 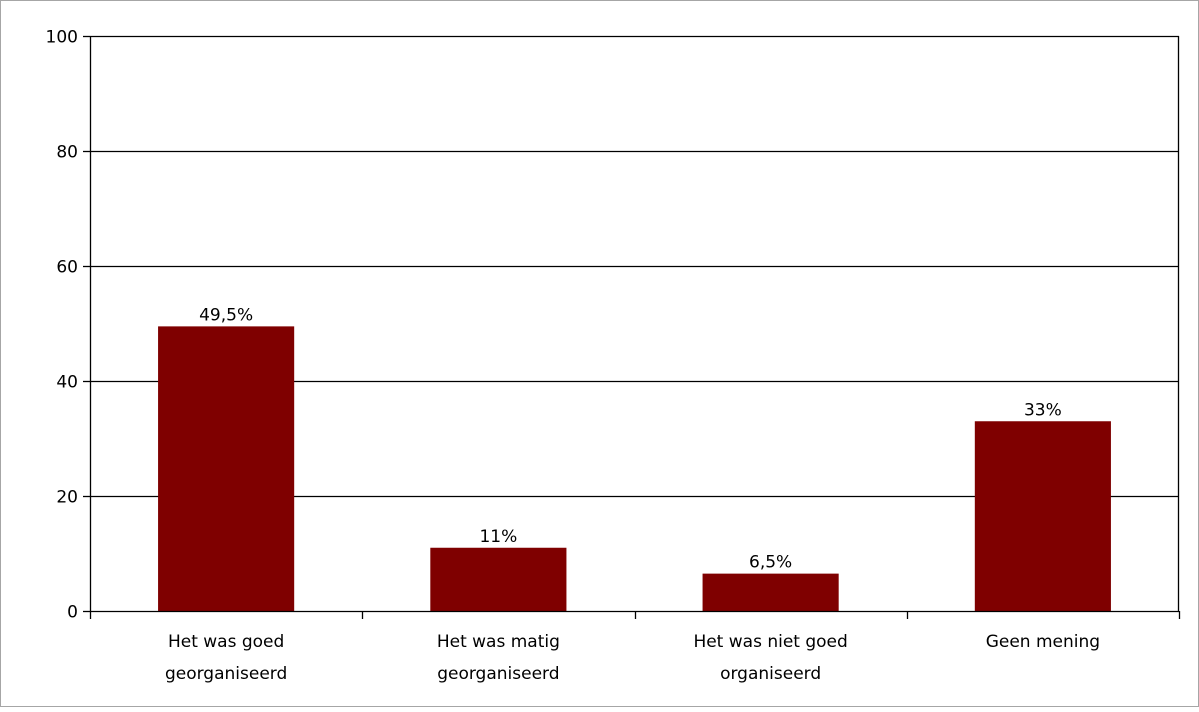 What do you see at coordinates (67, 383) in the screenshot?
I see `y-tick-label: 40` at bounding box center [67, 383].